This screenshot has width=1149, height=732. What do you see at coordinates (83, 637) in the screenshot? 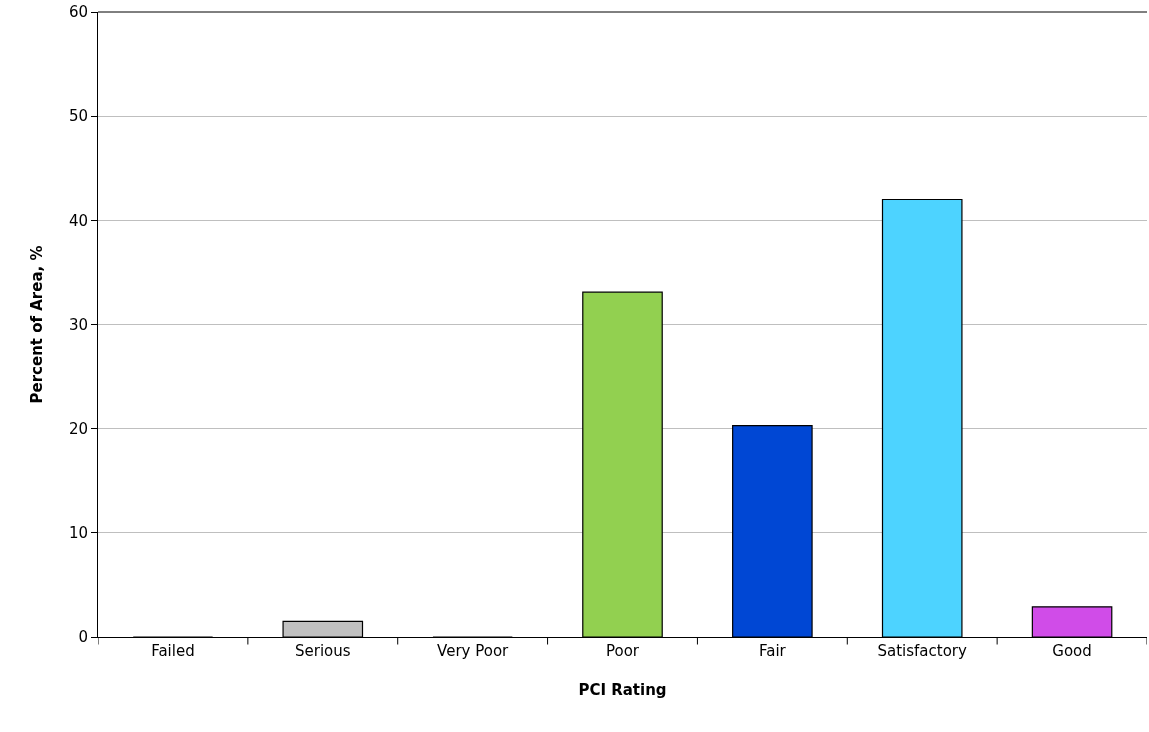
I see `y-tick-label: 0` at bounding box center [83, 637].